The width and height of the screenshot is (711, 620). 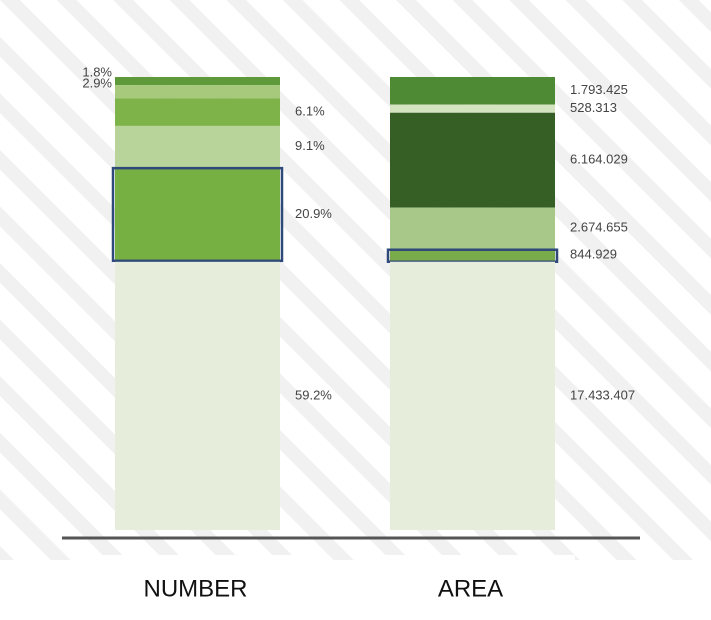 I want to click on category-label: NUMBER, so click(x=195, y=588).